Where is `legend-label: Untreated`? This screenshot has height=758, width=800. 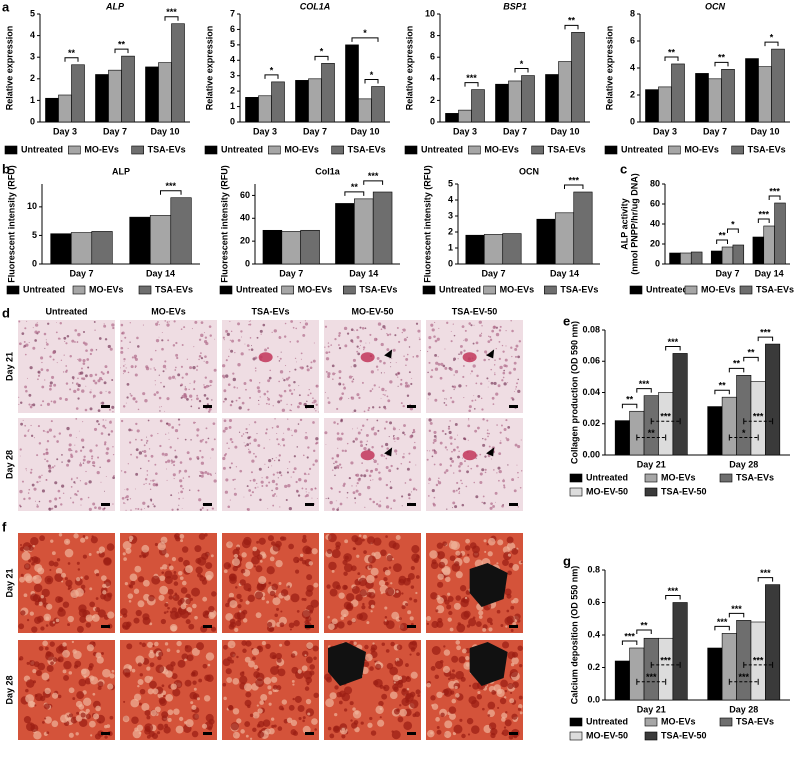
legend-label: Untreated is located at coordinates (44, 289).